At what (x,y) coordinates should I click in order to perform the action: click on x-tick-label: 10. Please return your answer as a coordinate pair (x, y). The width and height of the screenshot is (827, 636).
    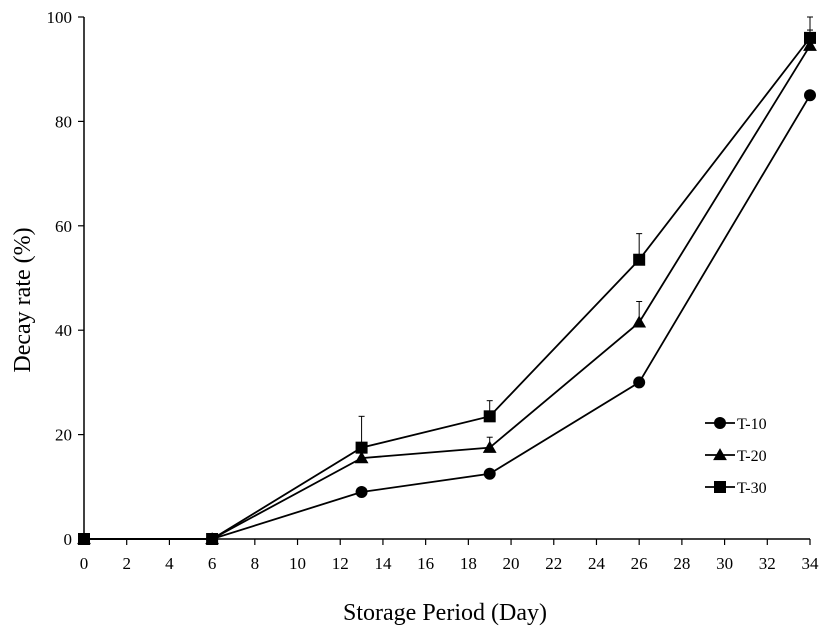
    Looking at the image, I should click on (297, 563).